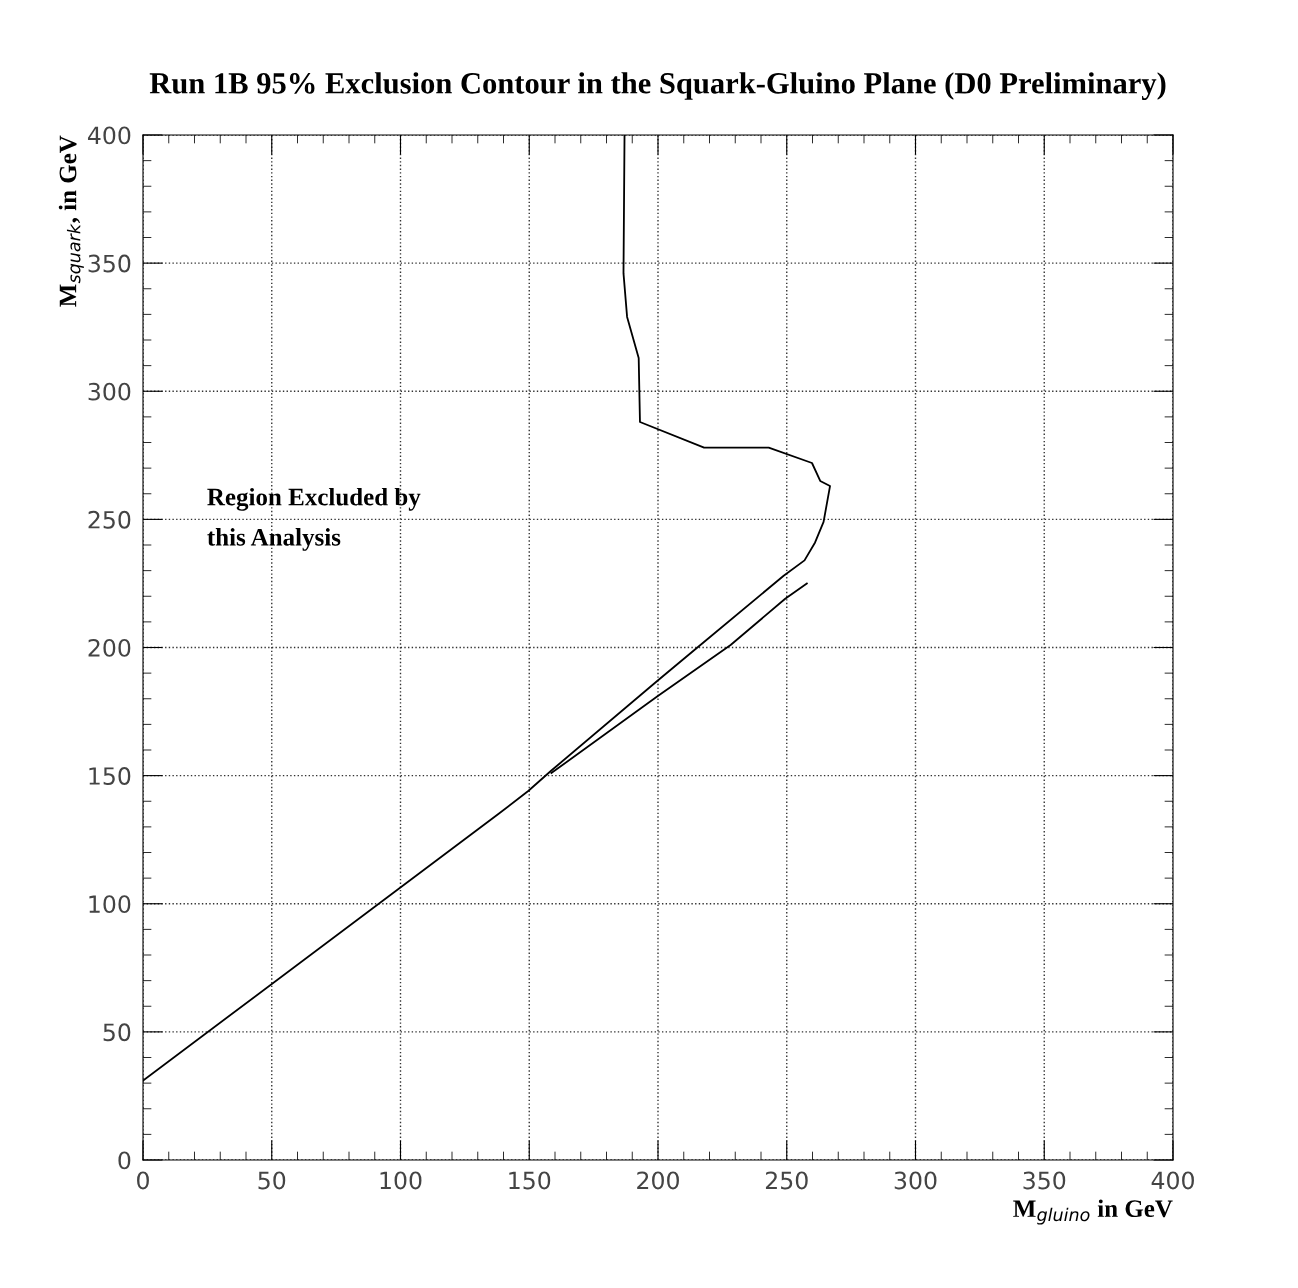 The height and width of the screenshot is (1288, 1298). I want to click on y-tick-label: 350, so click(109, 263).